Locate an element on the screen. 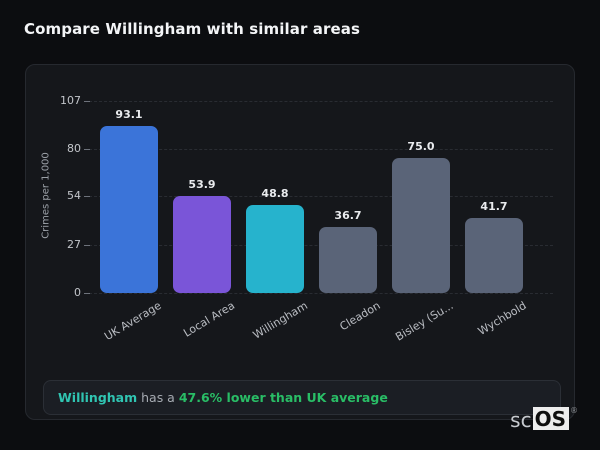 The image size is (600, 450). y-axis-tick-label: 80 is located at coordinates (74, 149).